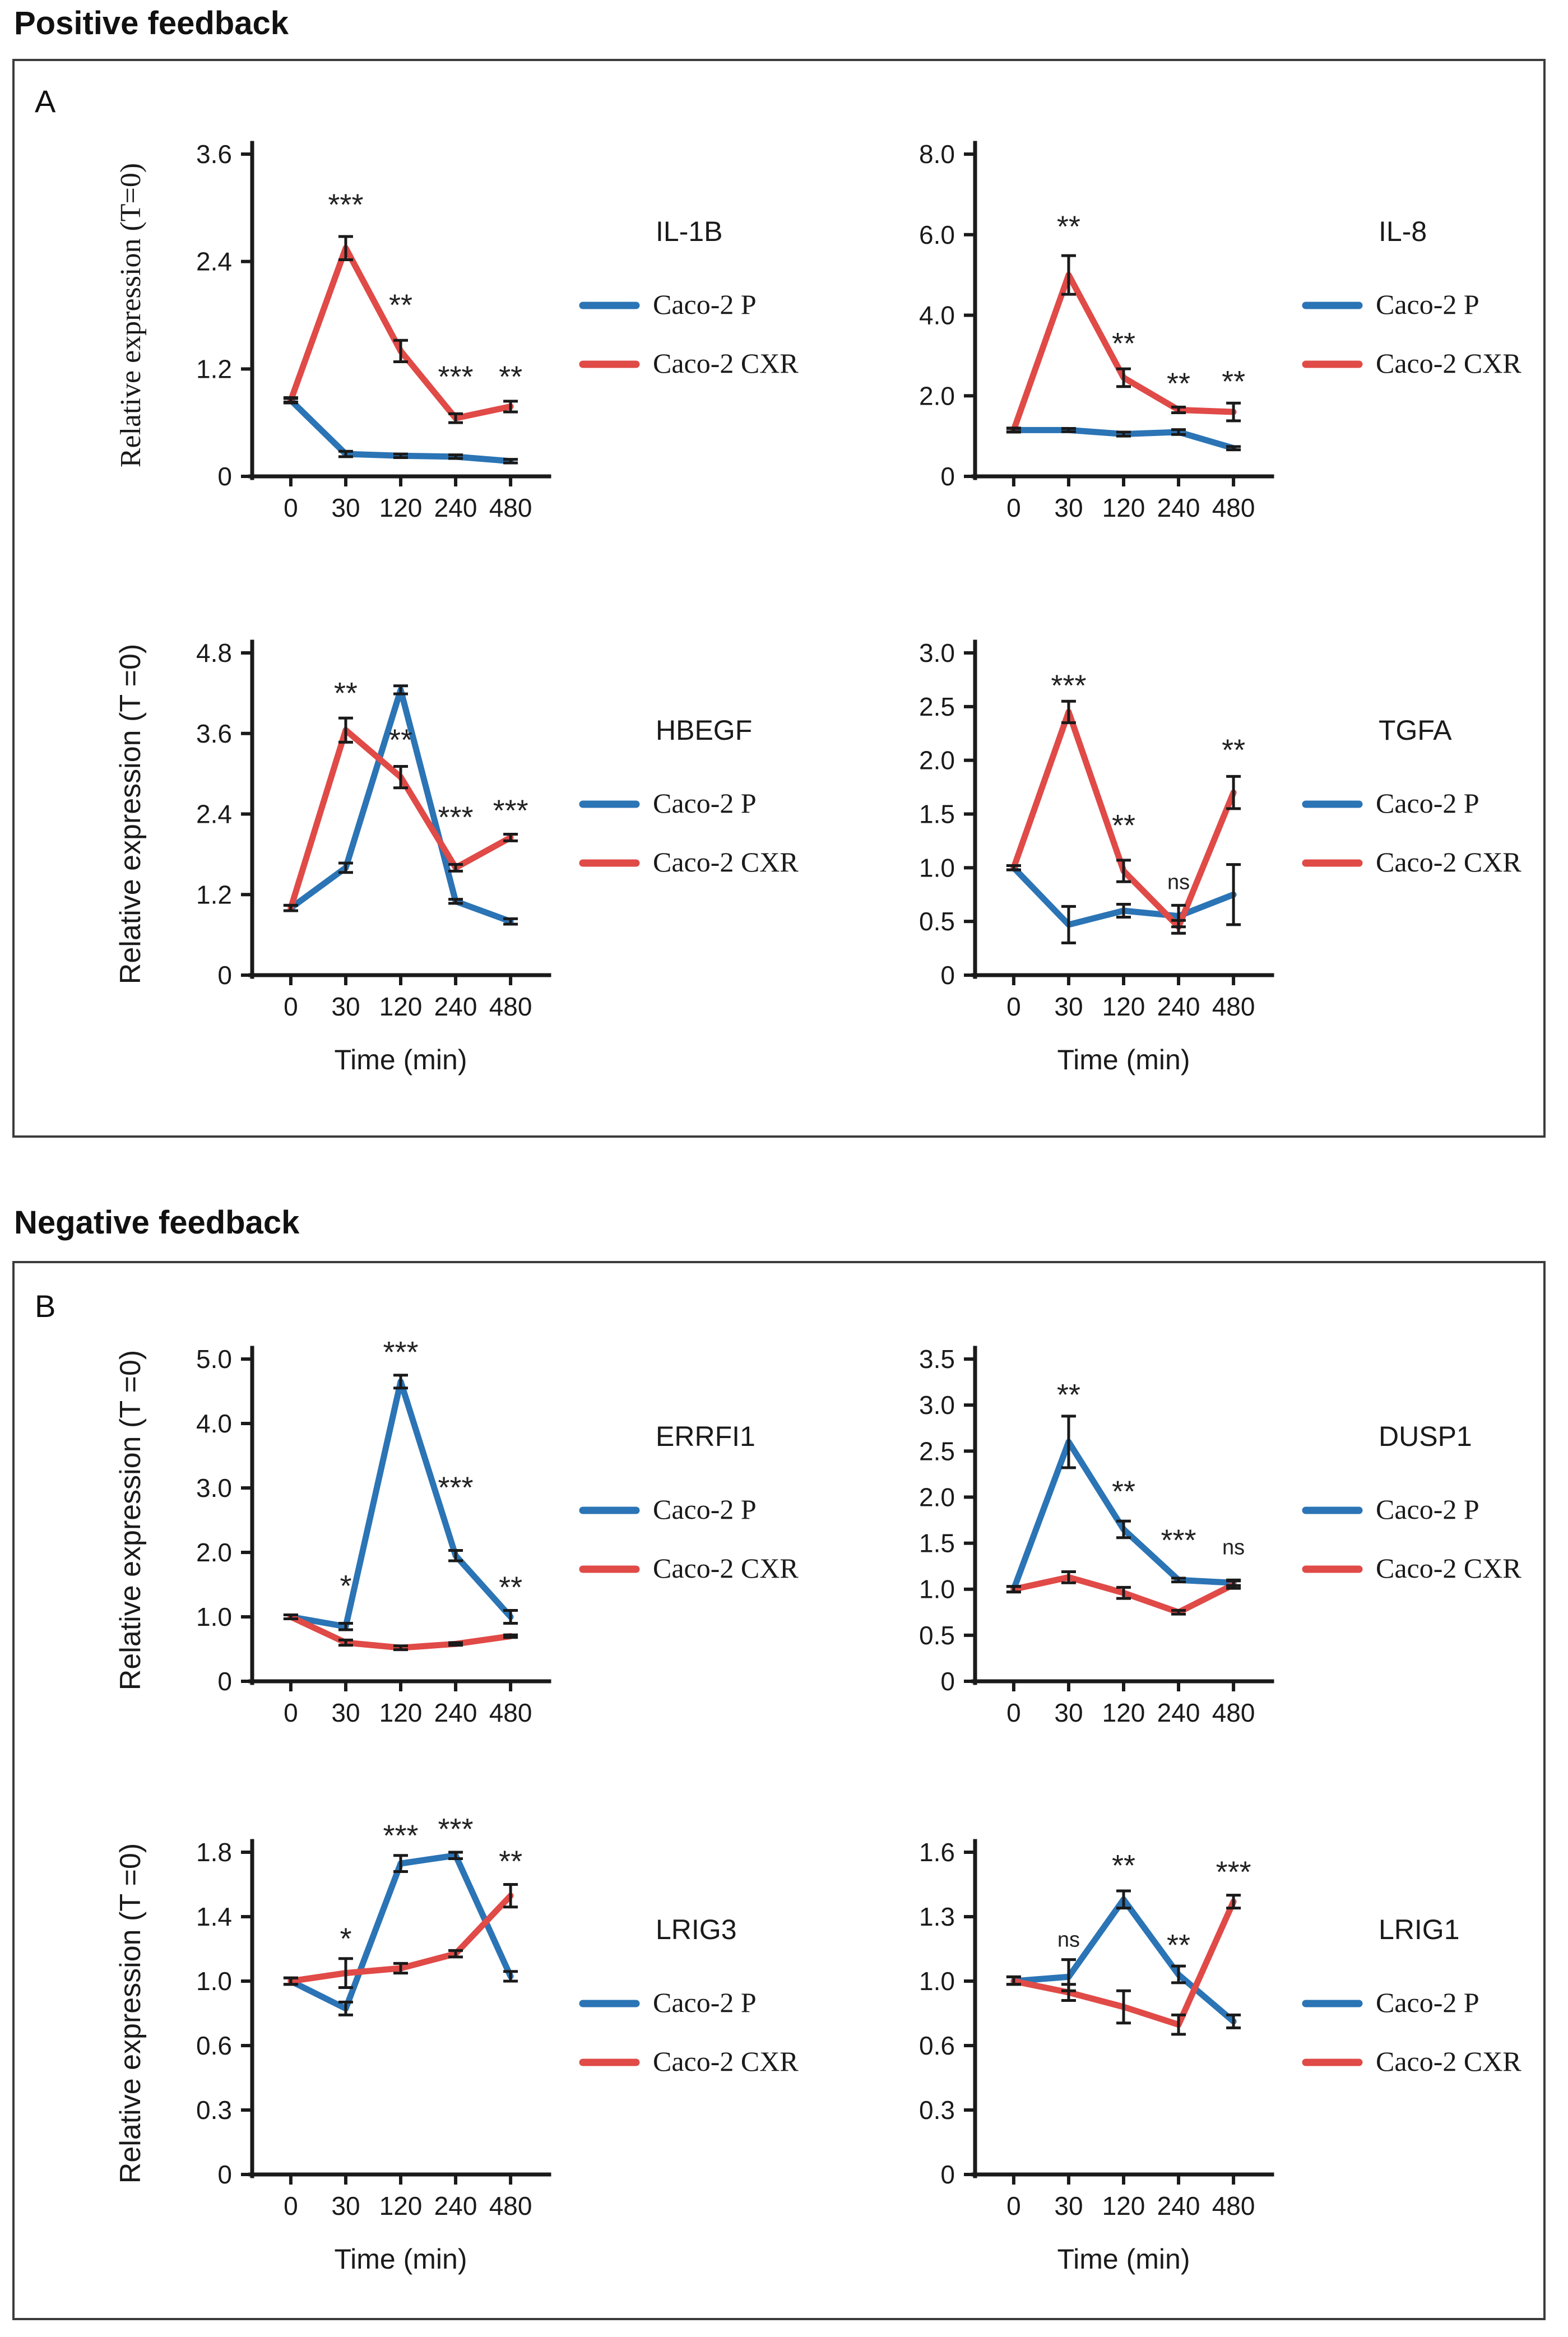 The image size is (1568, 2337). Describe the element at coordinates (937, 154) in the screenshot. I see `y-tick-label: 8.0` at that location.